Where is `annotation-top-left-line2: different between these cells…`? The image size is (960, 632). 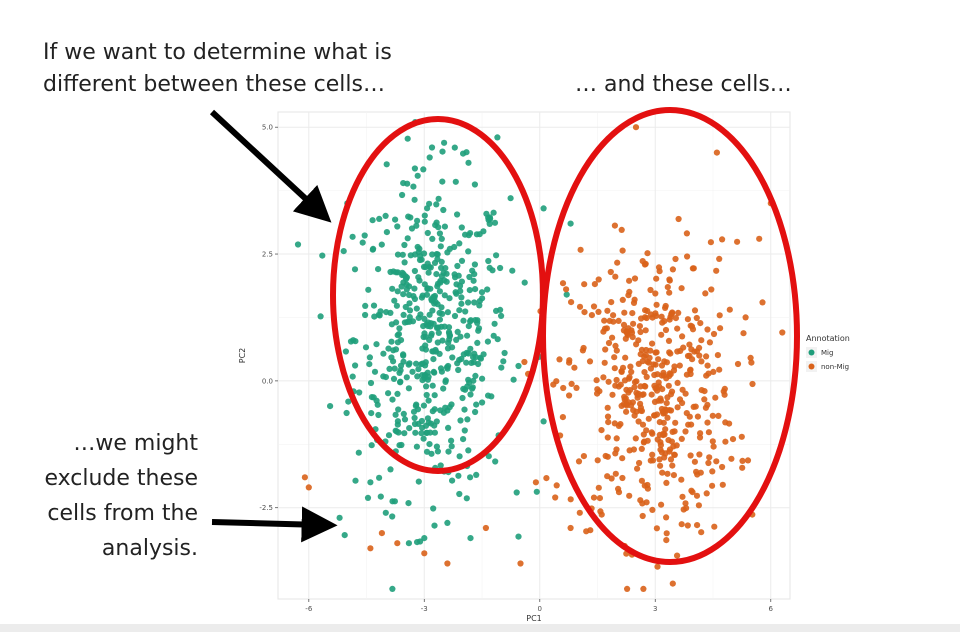
annotation-top-left-line2: different between these cells… is located at coordinates (214, 84).